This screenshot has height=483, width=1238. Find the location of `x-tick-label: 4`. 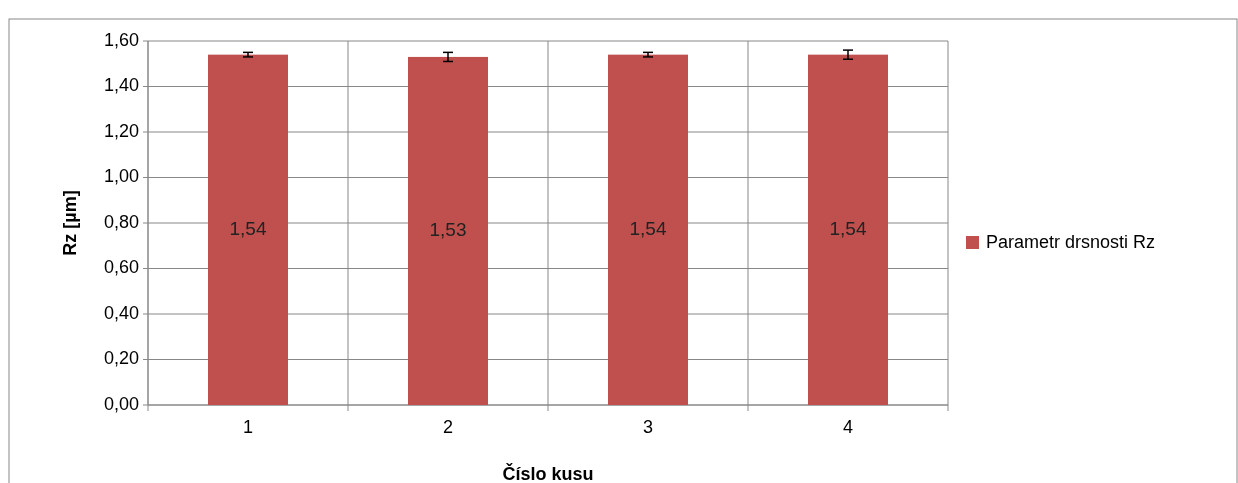

x-tick-label: 4 is located at coordinates (848, 427).